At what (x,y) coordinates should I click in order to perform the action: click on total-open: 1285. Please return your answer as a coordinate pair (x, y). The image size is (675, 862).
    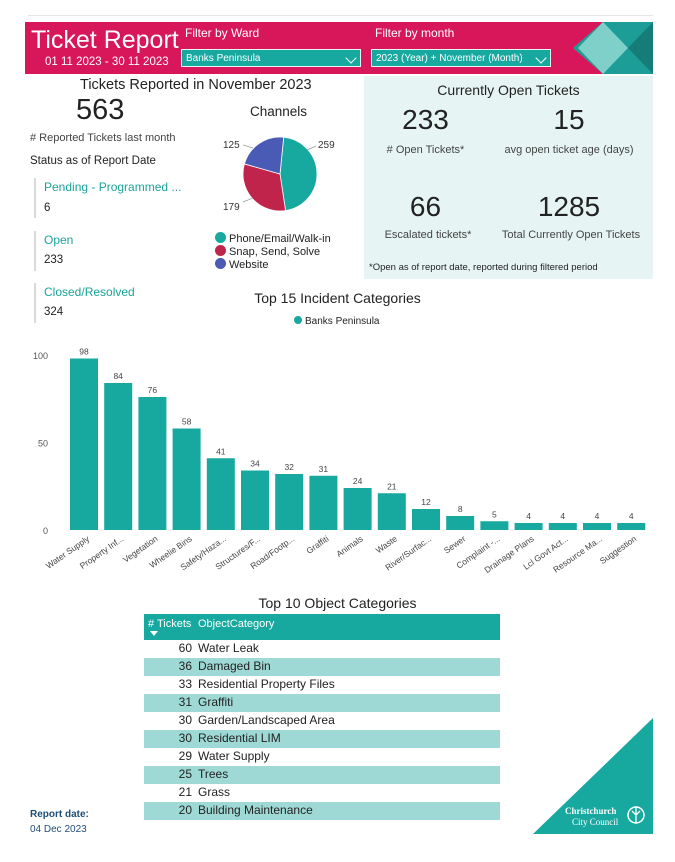
    Looking at the image, I should click on (569, 206).